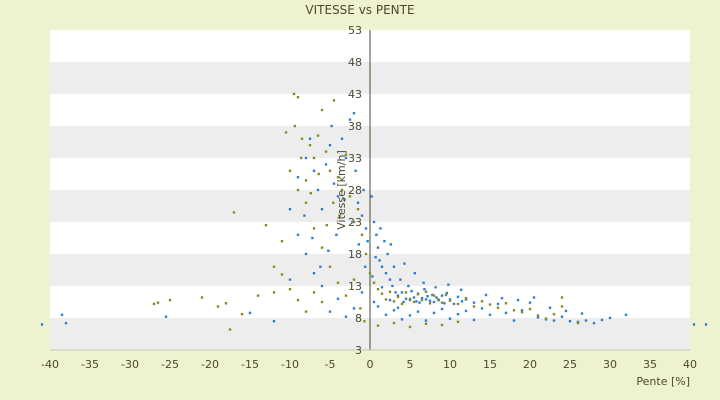 The image size is (720, 400). Describe the element at coordinates (50, 364) in the screenshot. I see `x-tick-label: -40` at that location.